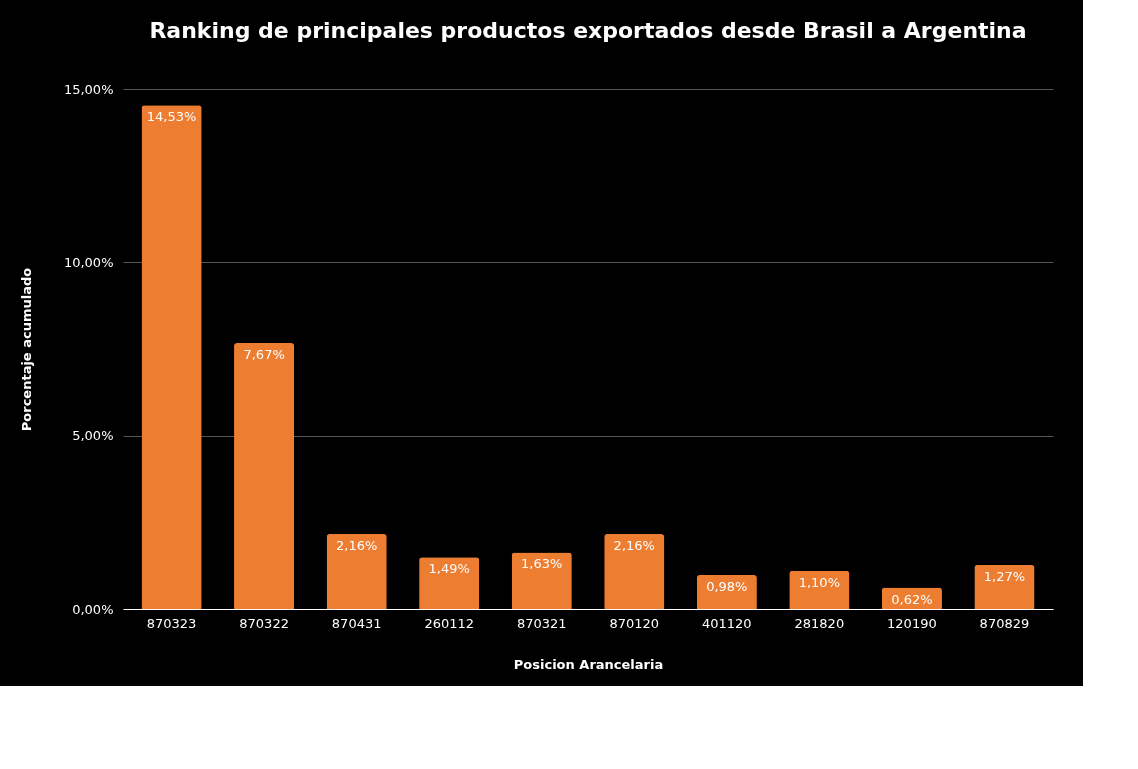 The image size is (1138, 769). I want to click on data-label: 1,49%, so click(449, 569).